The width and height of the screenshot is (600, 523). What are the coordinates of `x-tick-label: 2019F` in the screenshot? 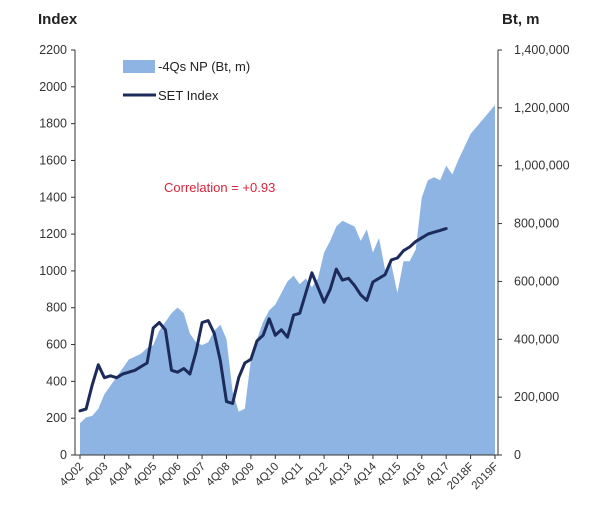 It's located at (486, 477).